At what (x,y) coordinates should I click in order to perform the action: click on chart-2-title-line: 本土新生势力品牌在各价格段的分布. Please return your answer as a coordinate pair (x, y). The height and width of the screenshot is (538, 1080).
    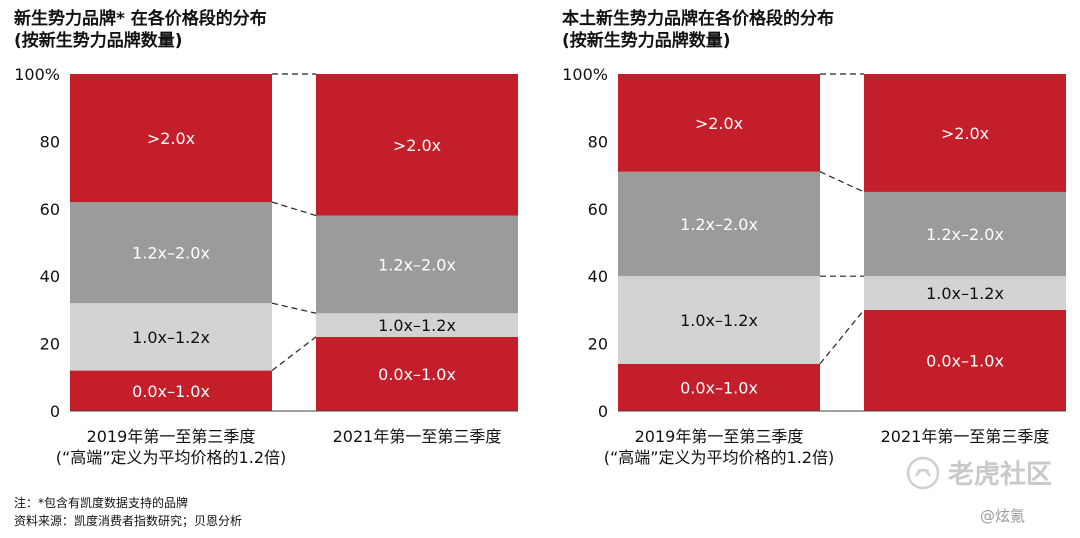
    Looking at the image, I should click on (698, 19).